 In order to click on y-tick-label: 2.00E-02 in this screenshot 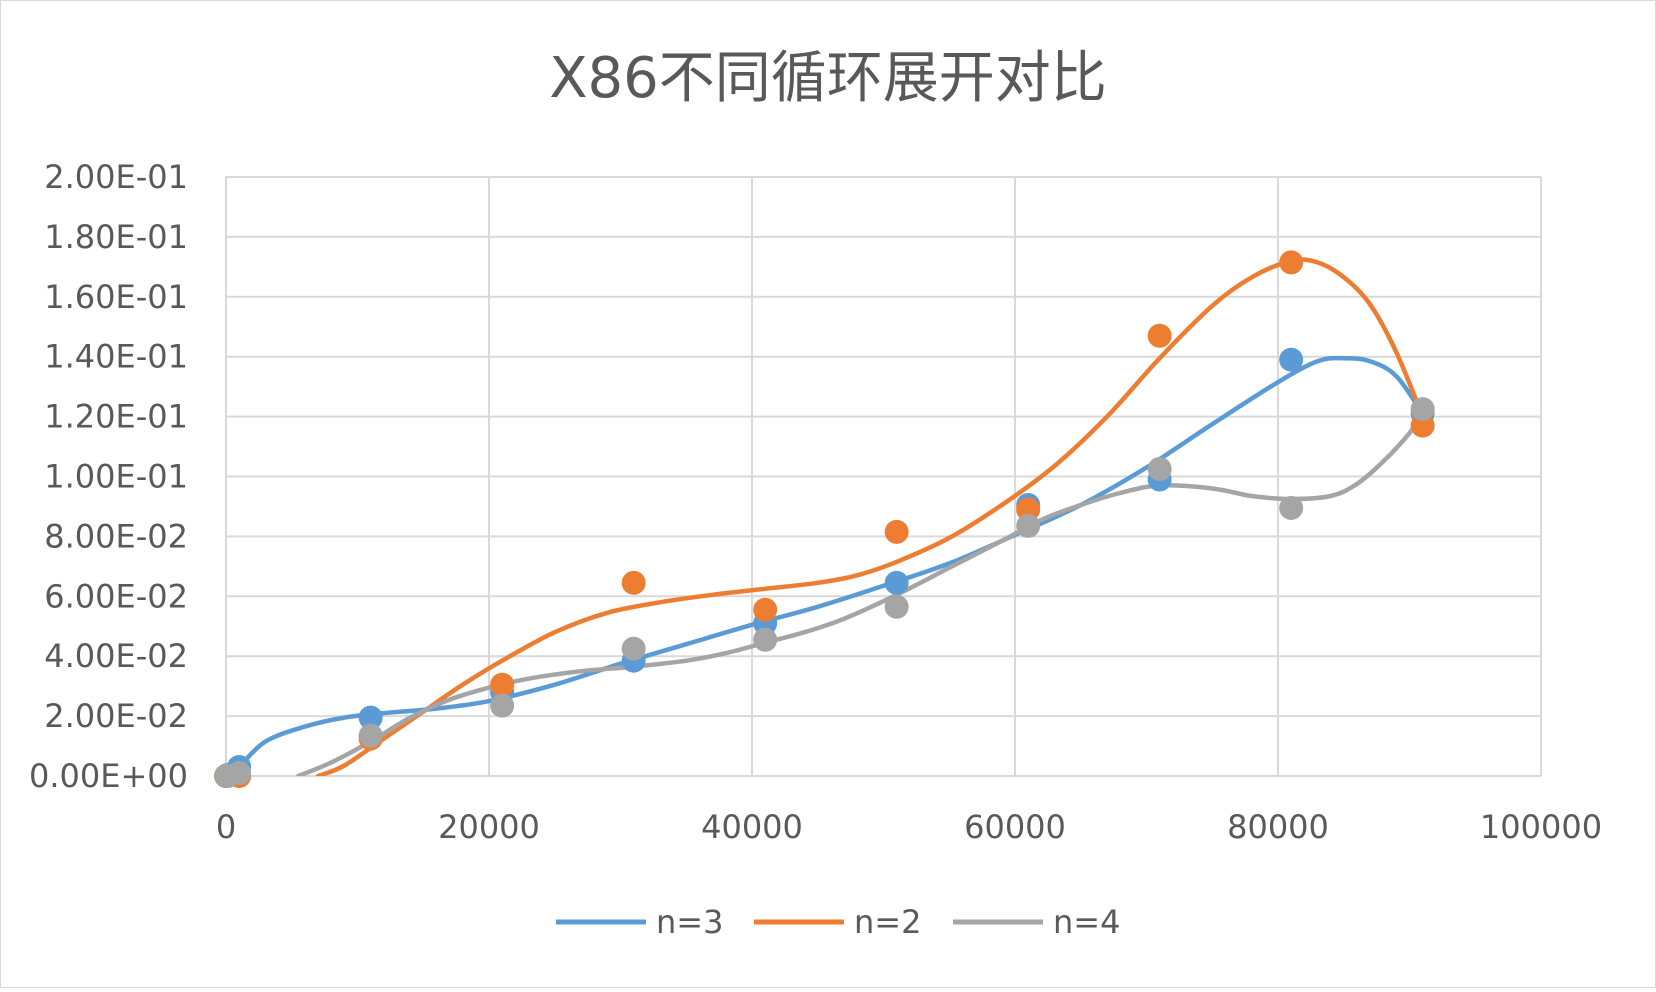, I will do `click(116, 716)`.